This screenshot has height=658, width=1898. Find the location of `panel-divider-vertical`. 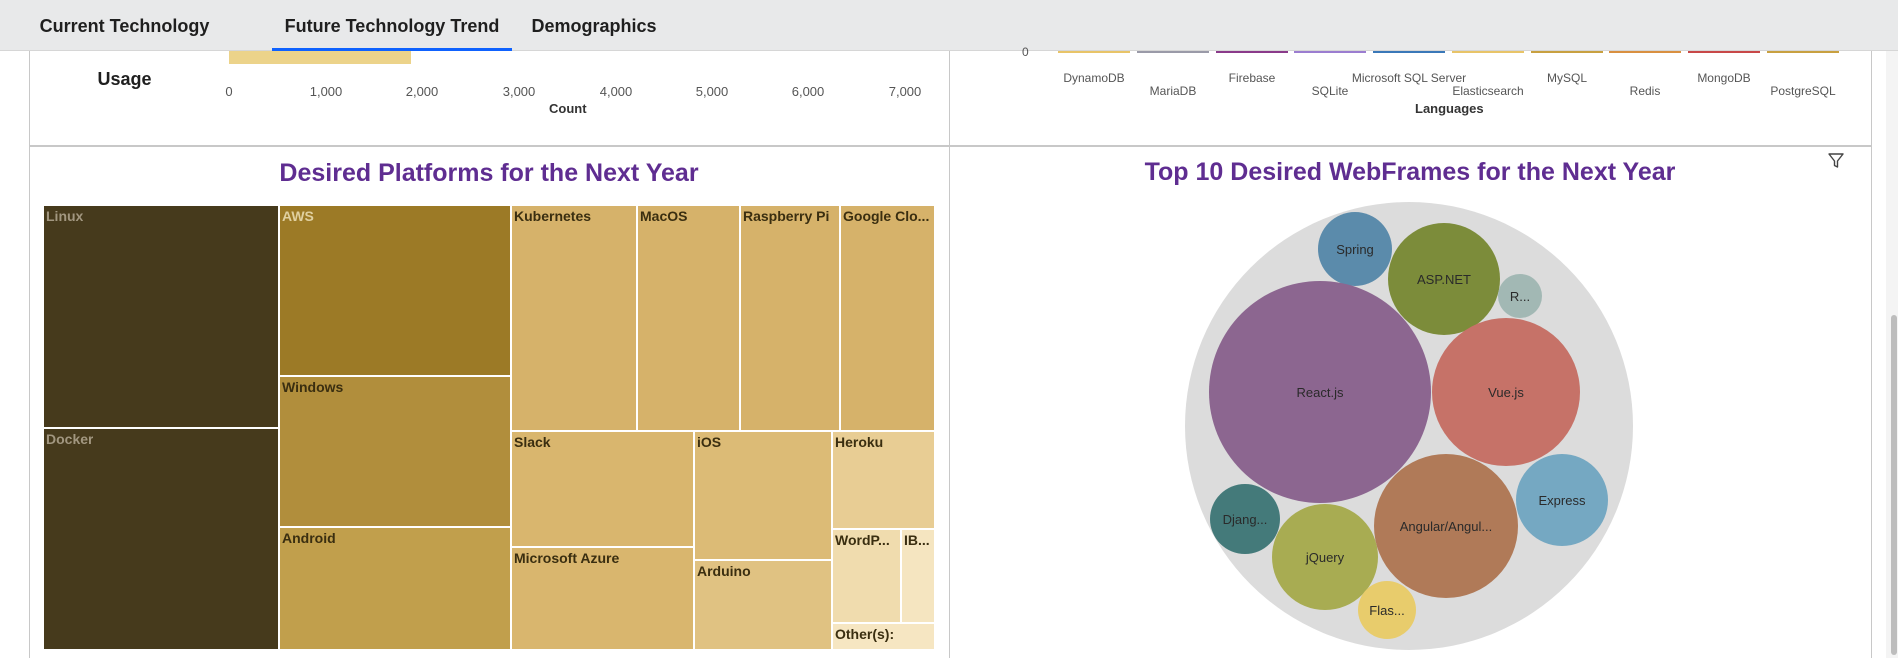

panel-divider-vertical is located at coordinates (949, 354).